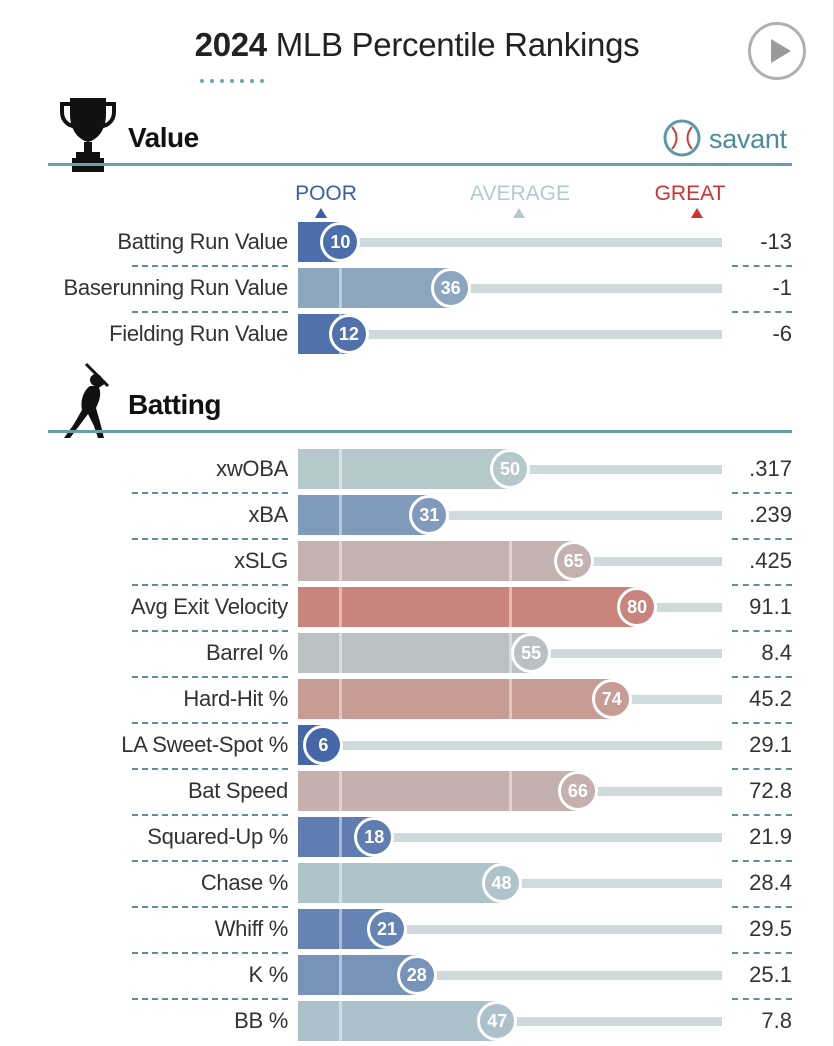  I want to click on stat-value: 72.8, so click(770, 790).